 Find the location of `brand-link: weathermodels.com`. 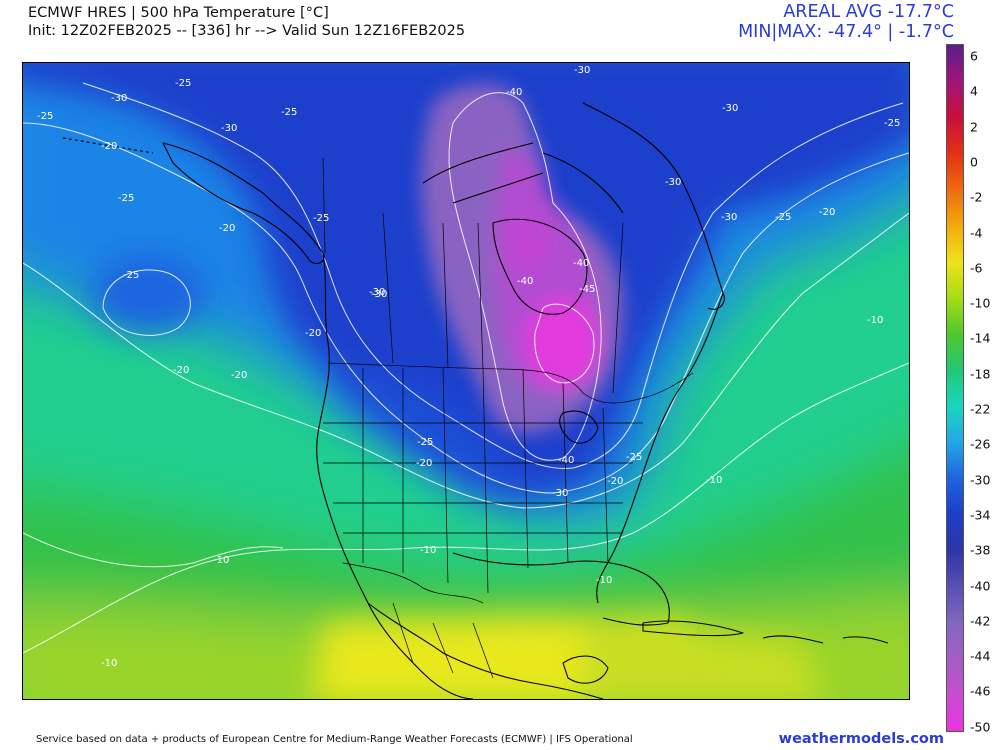

brand-link: weathermodels.com is located at coordinates (861, 739).